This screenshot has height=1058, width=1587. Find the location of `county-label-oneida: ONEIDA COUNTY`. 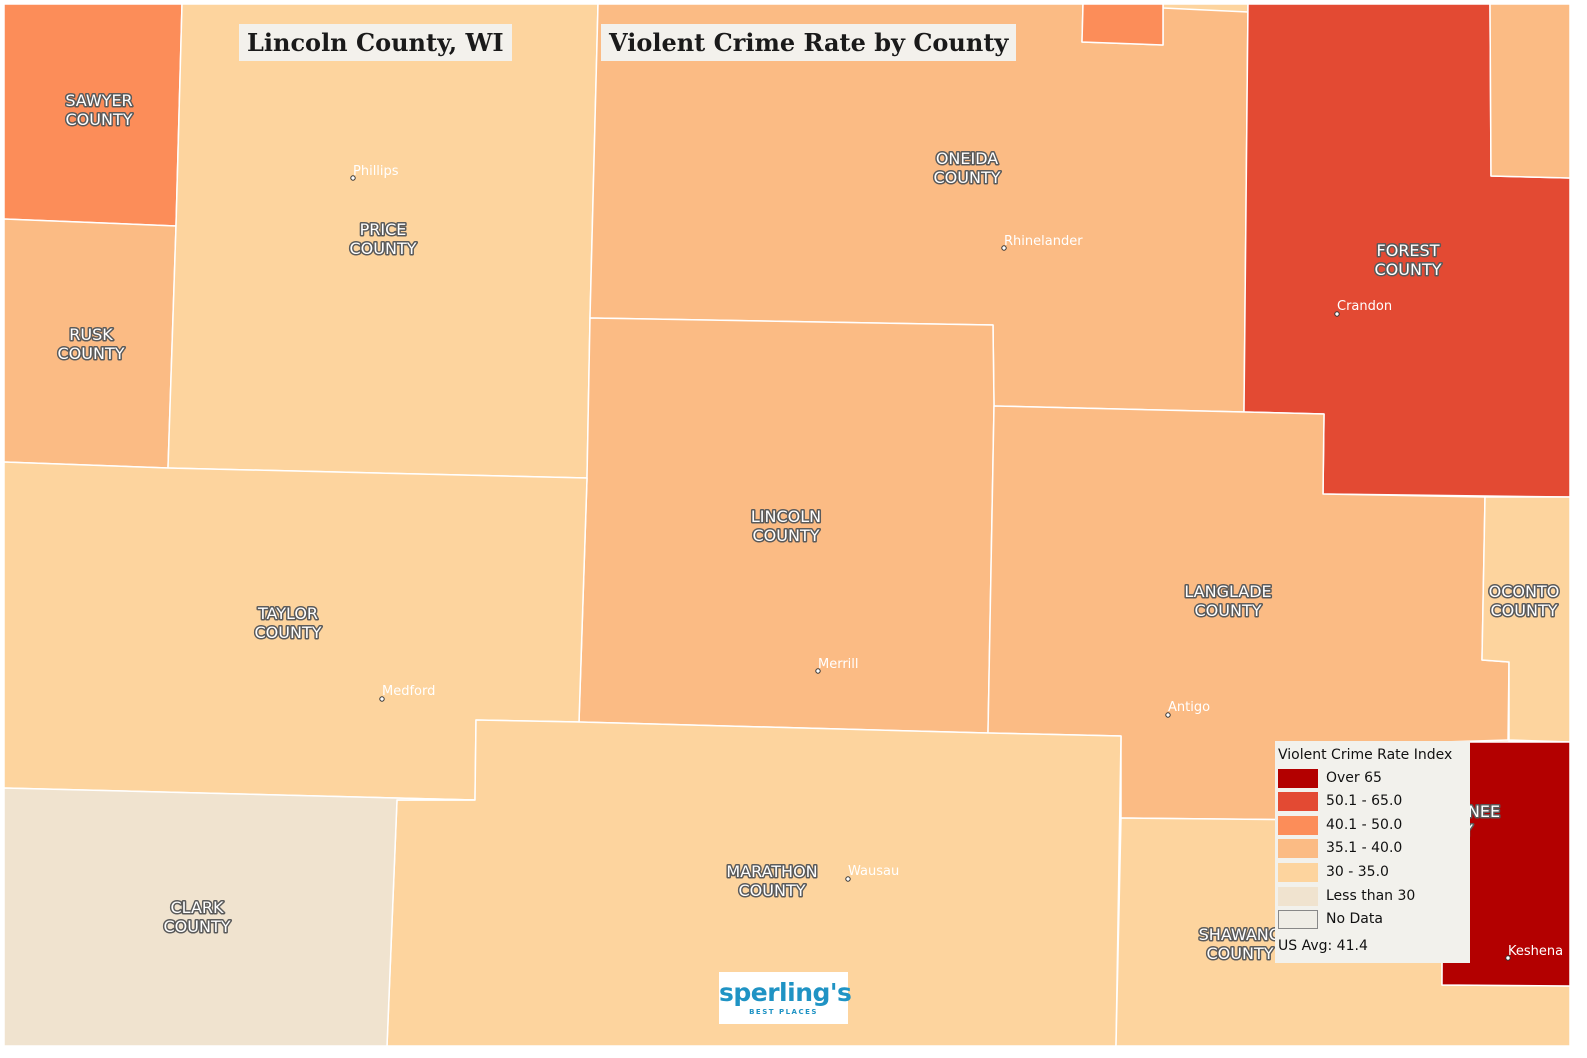

county-label-oneida: ONEIDA COUNTY is located at coordinates (967, 168).